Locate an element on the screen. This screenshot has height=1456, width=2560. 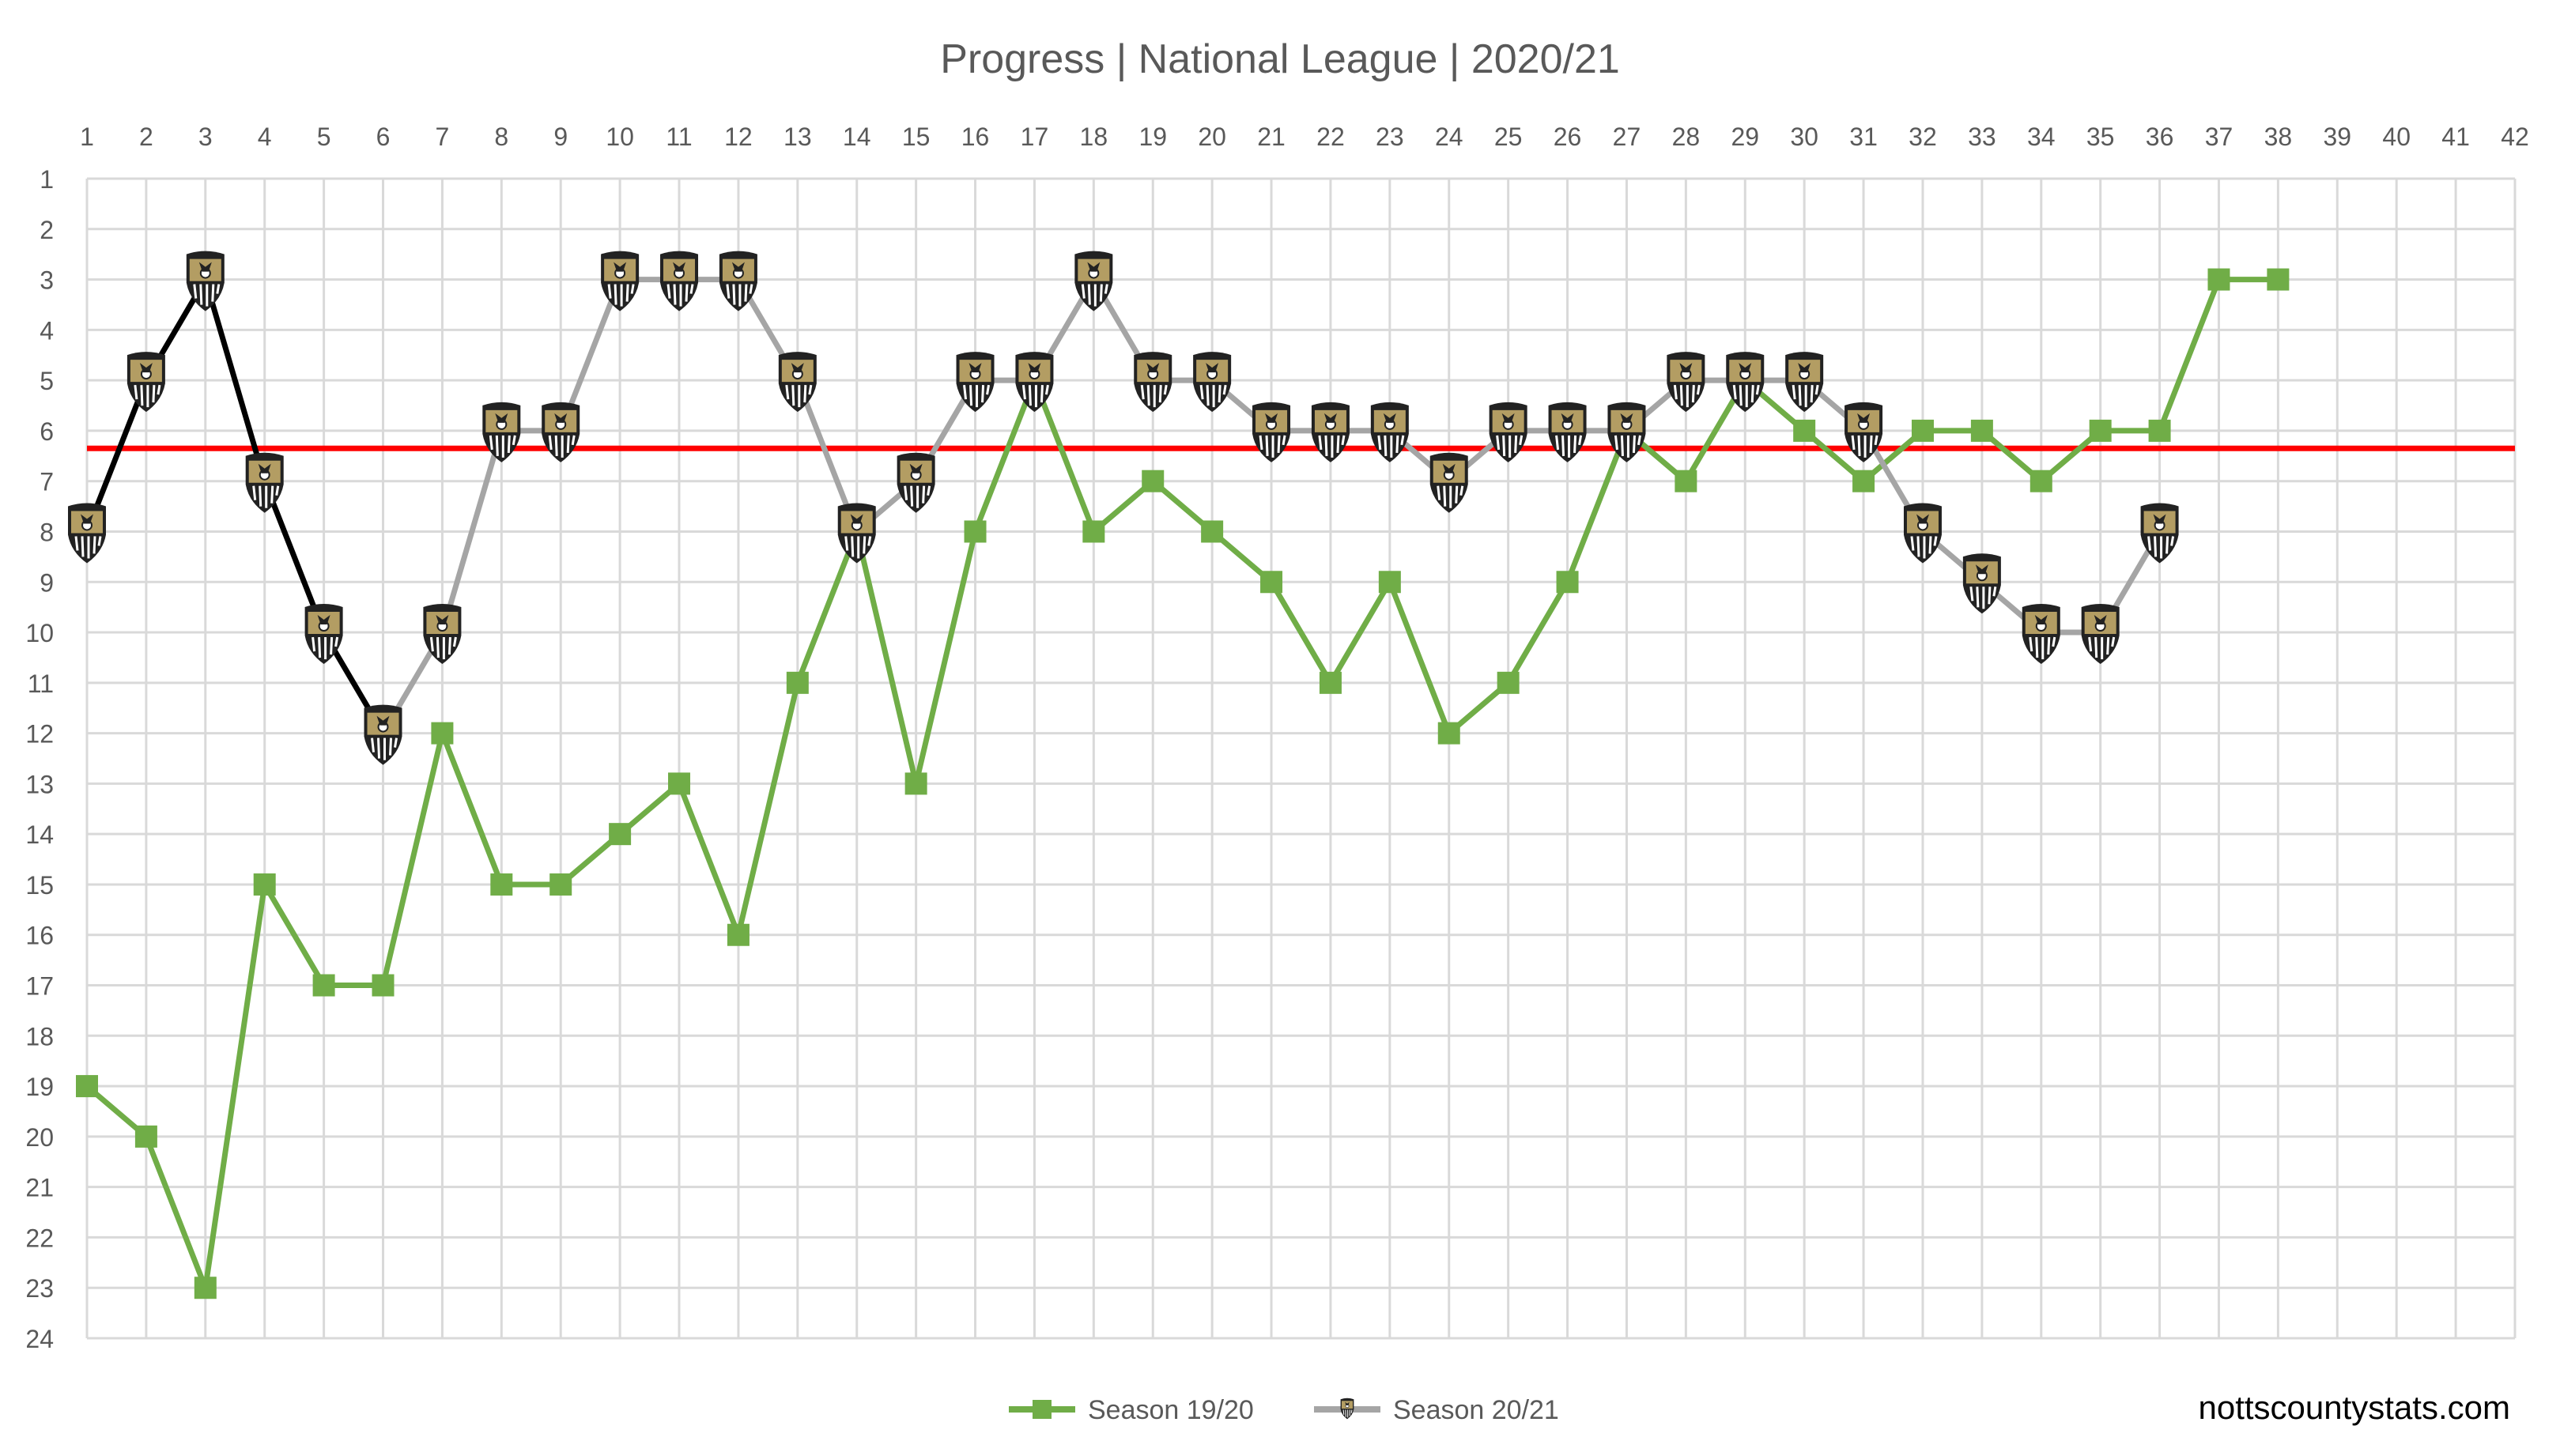
x-tick-label: 11 is located at coordinates (679, 137).